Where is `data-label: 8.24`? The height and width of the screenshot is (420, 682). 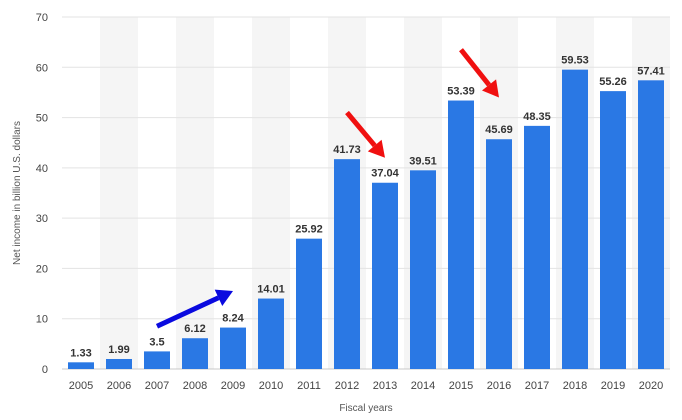 data-label: 8.24 is located at coordinates (233, 319).